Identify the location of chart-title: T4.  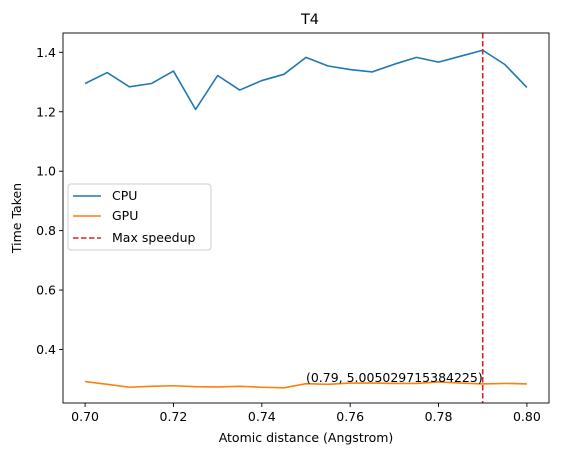
(309, 20).